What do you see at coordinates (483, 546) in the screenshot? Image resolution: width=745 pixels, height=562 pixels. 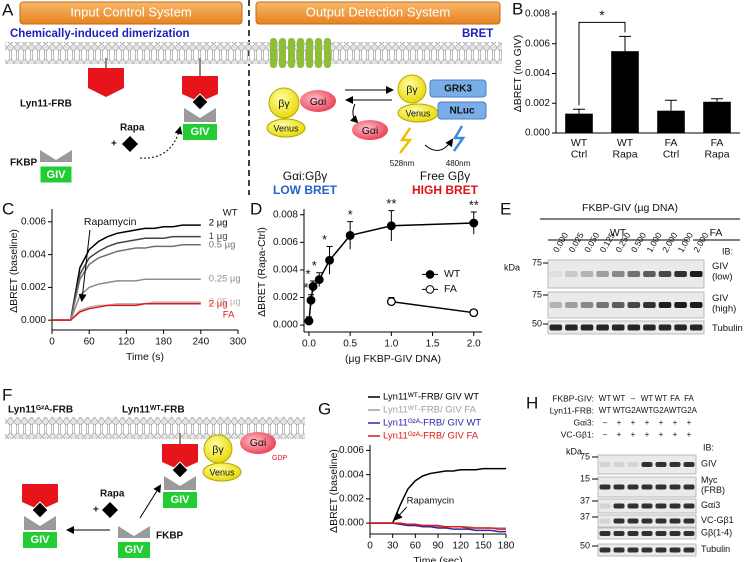 I see `x-tick-label: 150` at bounding box center [483, 546].